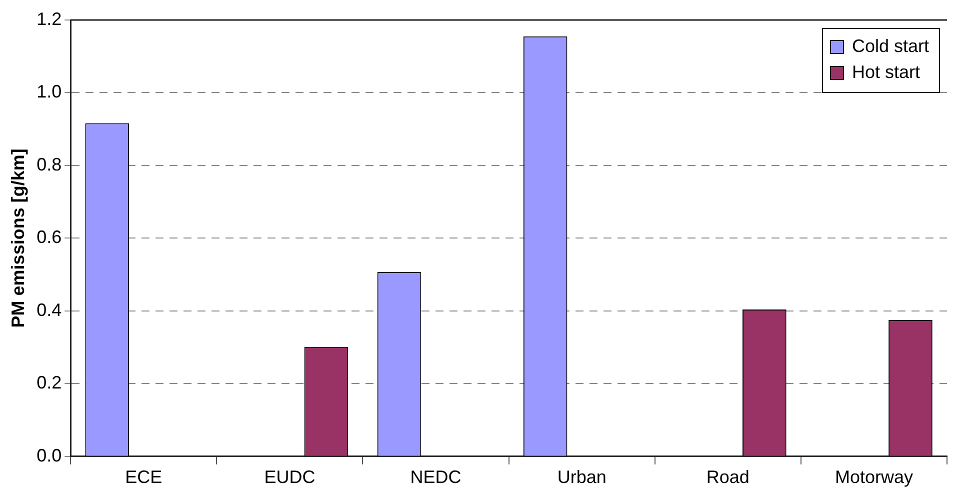  I want to click on y-tick-label: 0.0, so click(49, 455).